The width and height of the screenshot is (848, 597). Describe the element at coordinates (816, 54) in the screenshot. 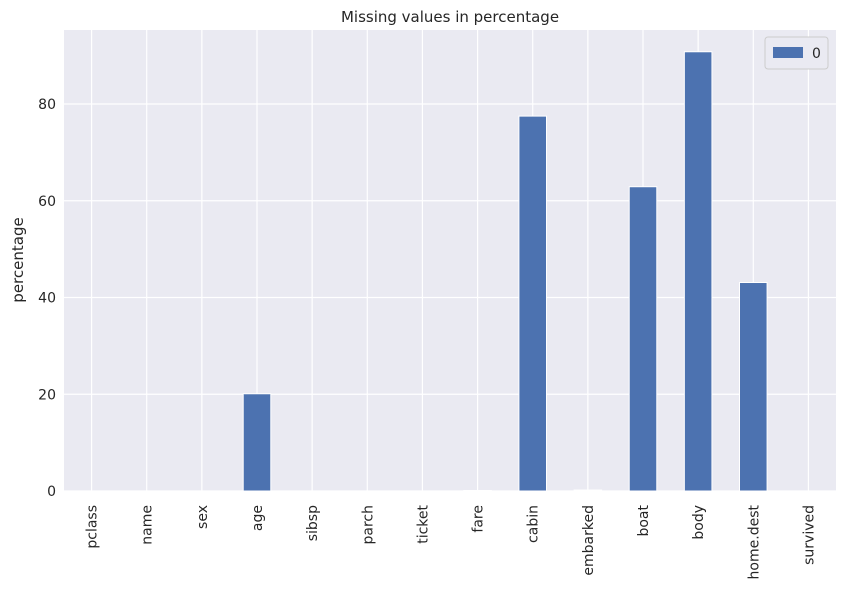

I see `legend-label: 0` at that location.